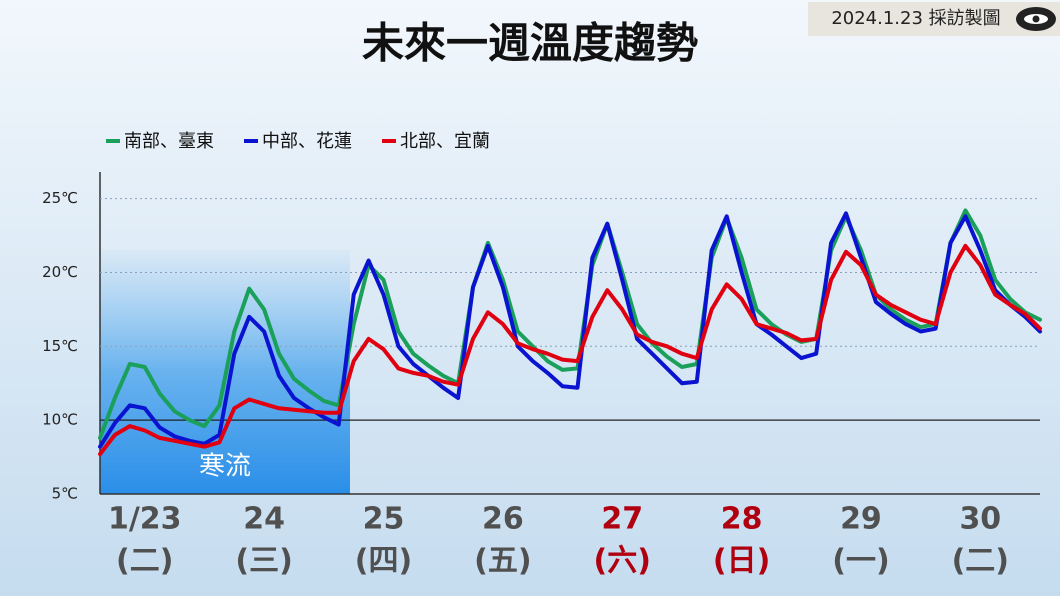  Describe the element at coordinates (915, 18) in the screenshot. I see `stamp: 2024.1.23 採訪製圖` at that location.